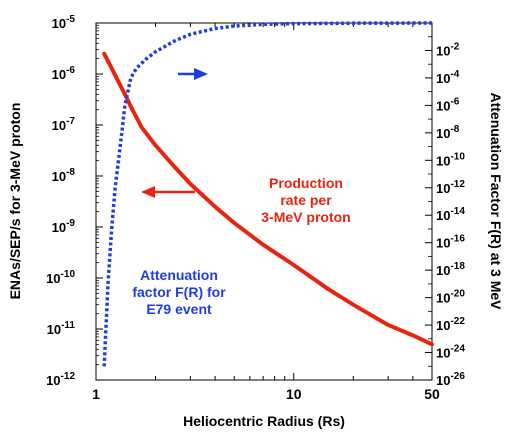  Describe the element at coordinates (64, 73) in the screenshot. I see `y-left-tick-label: 10⁻⁶` at that location.